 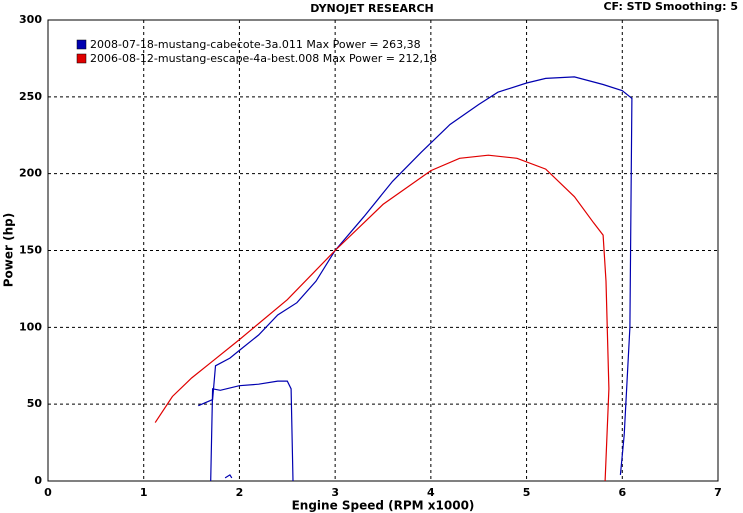 I want to click on chart-subtitle: CF: STD Smoothing: 5, so click(x=670, y=6).